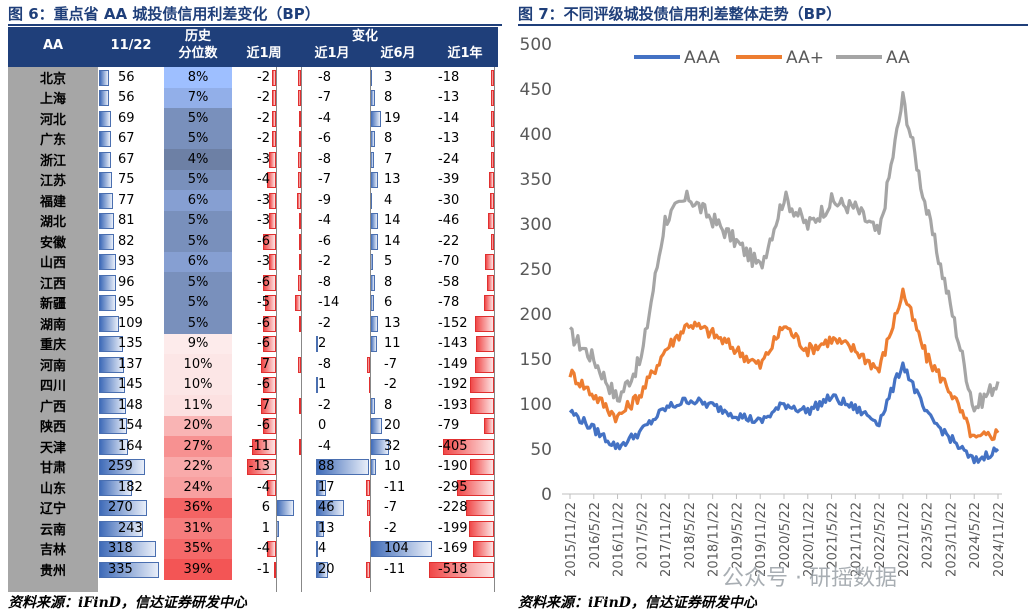  What do you see at coordinates (126, 200) in the screenshot?
I see `row-value: 77` at bounding box center [126, 200].